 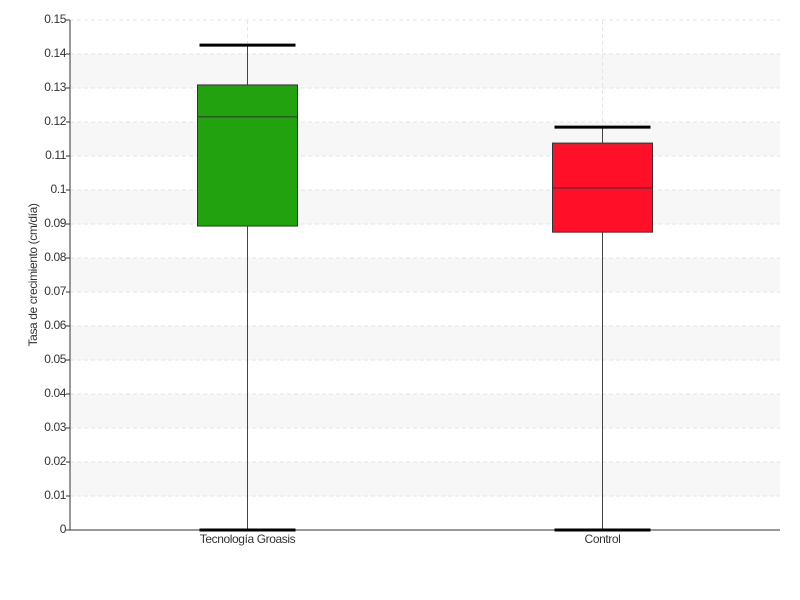 What do you see at coordinates (63, 529) in the screenshot?
I see `y-tick-label: 0` at bounding box center [63, 529].